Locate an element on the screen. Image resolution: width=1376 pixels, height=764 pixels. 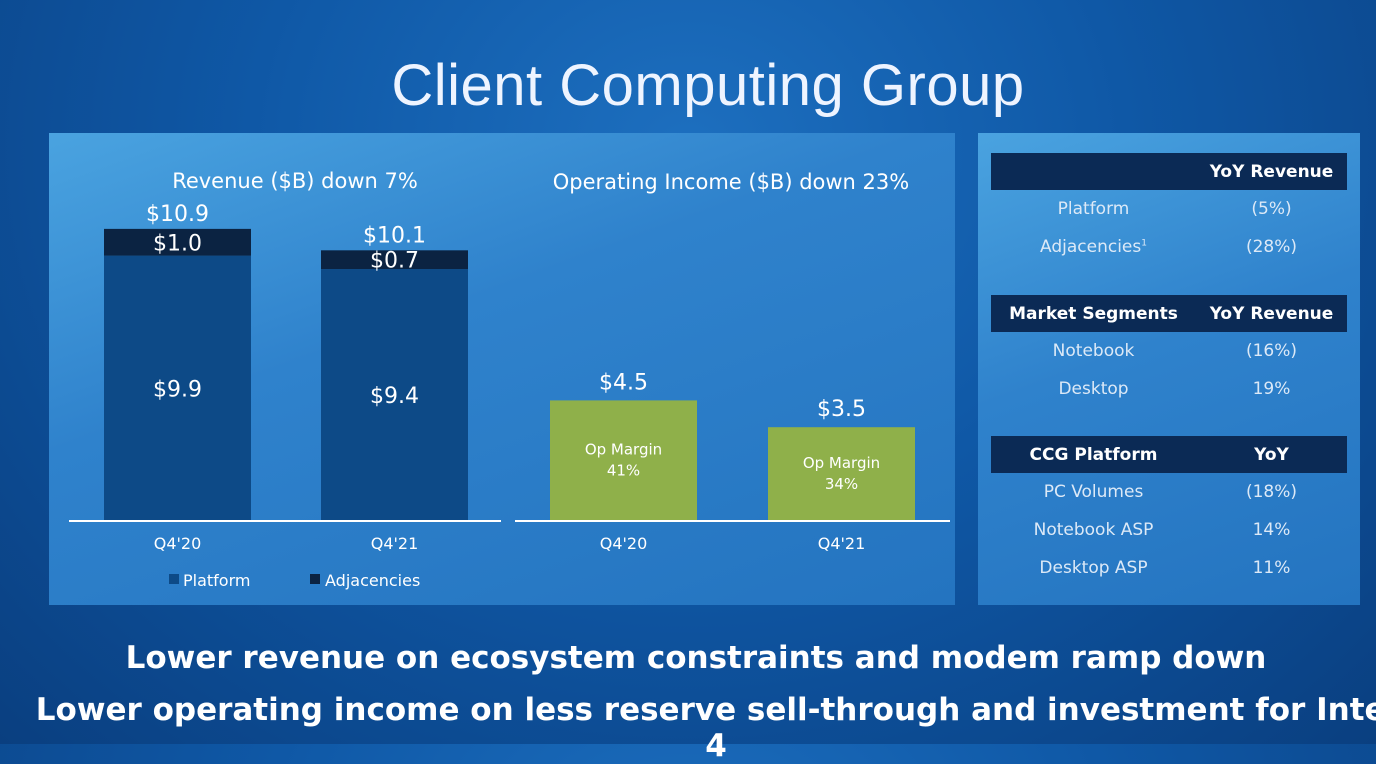
row-value: 14% is located at coordinates (1271, 530).